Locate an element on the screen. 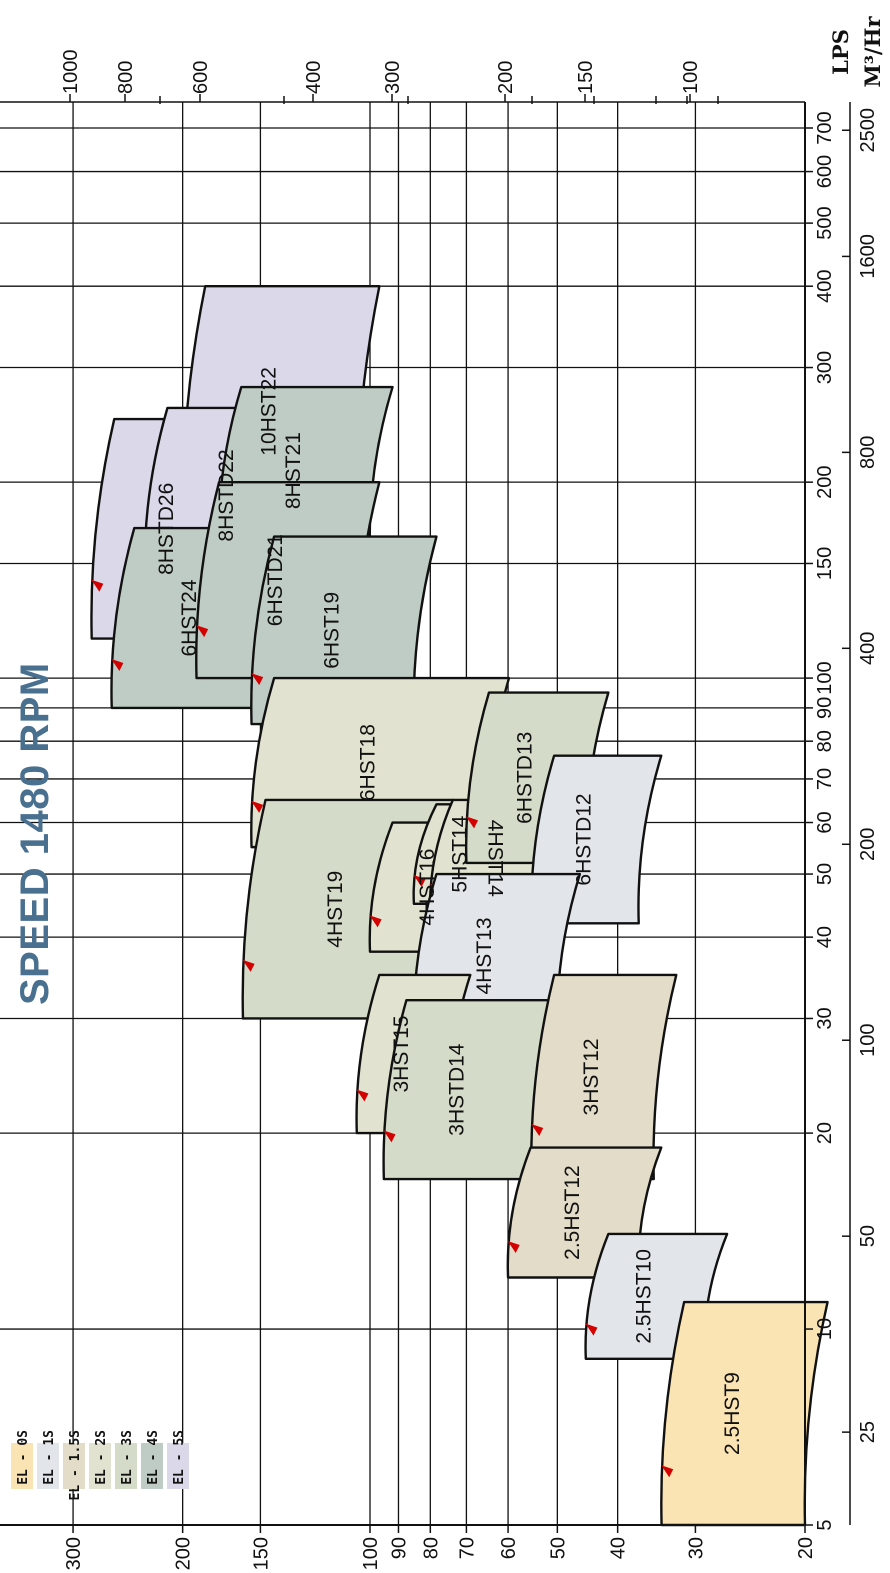 Image resolution: width=890 pixels, height=1573 pixels. legend-swatch-el-1-5s is located at coordinates (74, 1466).